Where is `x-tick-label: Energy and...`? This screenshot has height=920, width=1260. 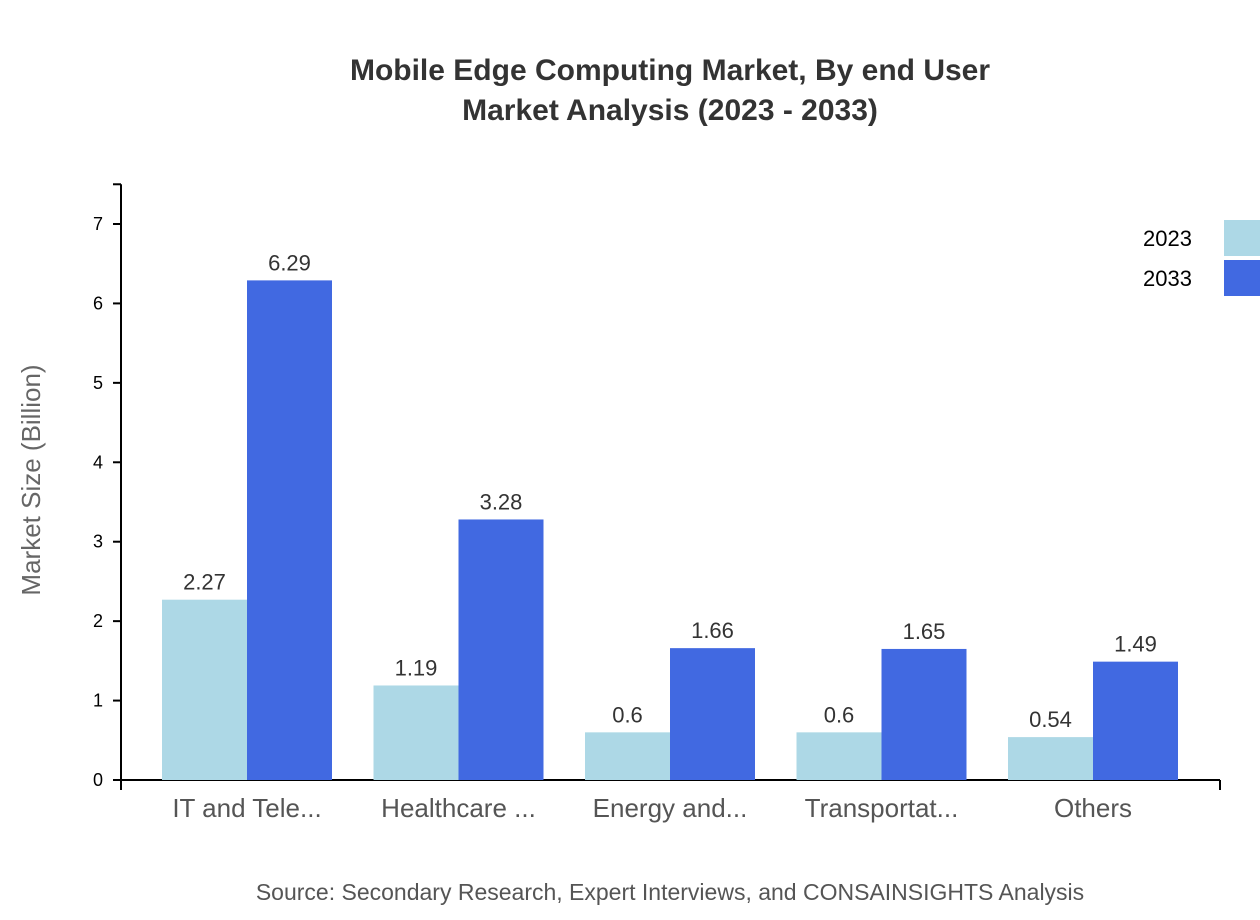
x-tick-label: Energy and... is located at coordinates (670, 808).